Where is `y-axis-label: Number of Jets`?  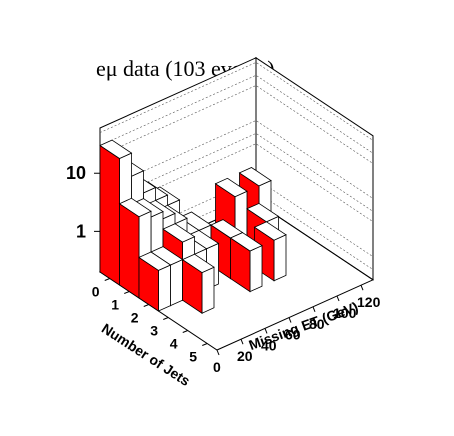
y-axis-label: Number of Jets is located at coordinates (146, 354).